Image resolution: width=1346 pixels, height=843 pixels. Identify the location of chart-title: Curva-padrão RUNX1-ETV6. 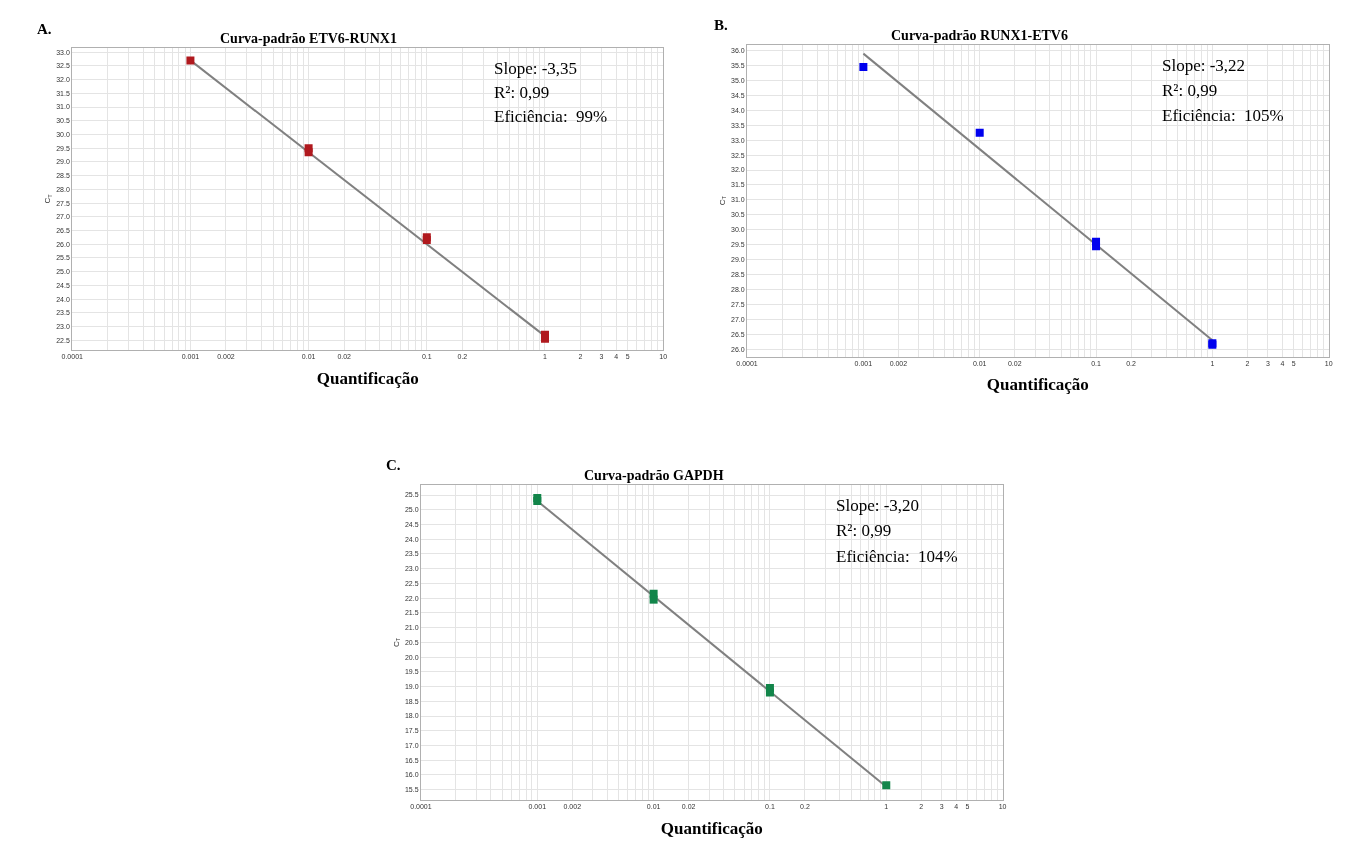
(979, 35).